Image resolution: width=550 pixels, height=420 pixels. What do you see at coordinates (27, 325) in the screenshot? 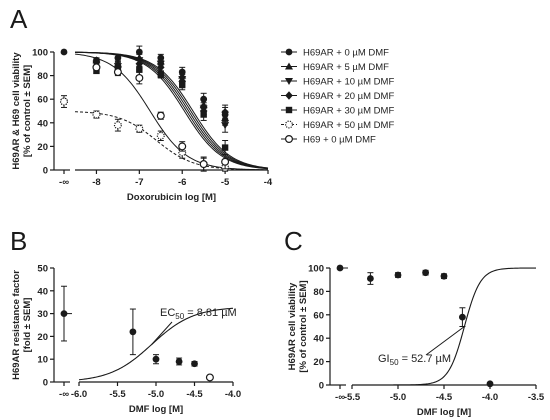
I see `y-axis-title-sub: [fold ± SEM]` at bounding box center [27, 325].